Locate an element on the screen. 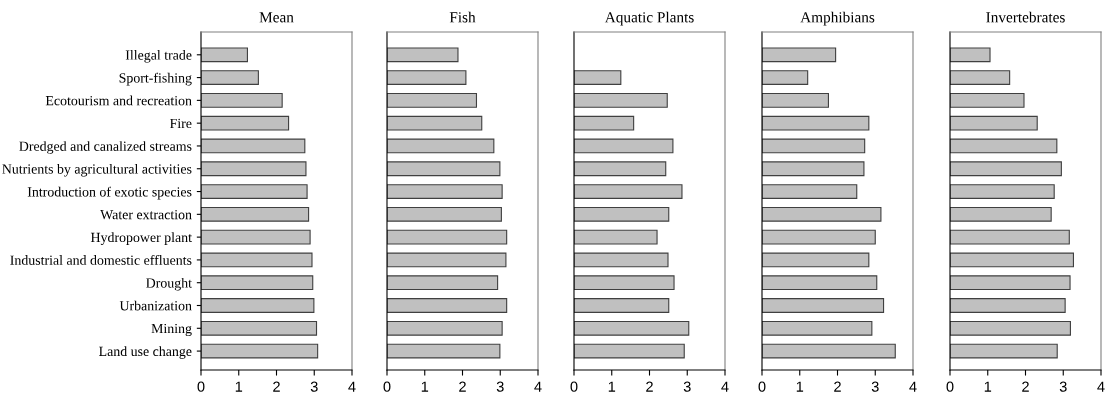 This screenshot has width=1109, height=402. y-tick-label: Urbanization is located at coordinates (155, 305).